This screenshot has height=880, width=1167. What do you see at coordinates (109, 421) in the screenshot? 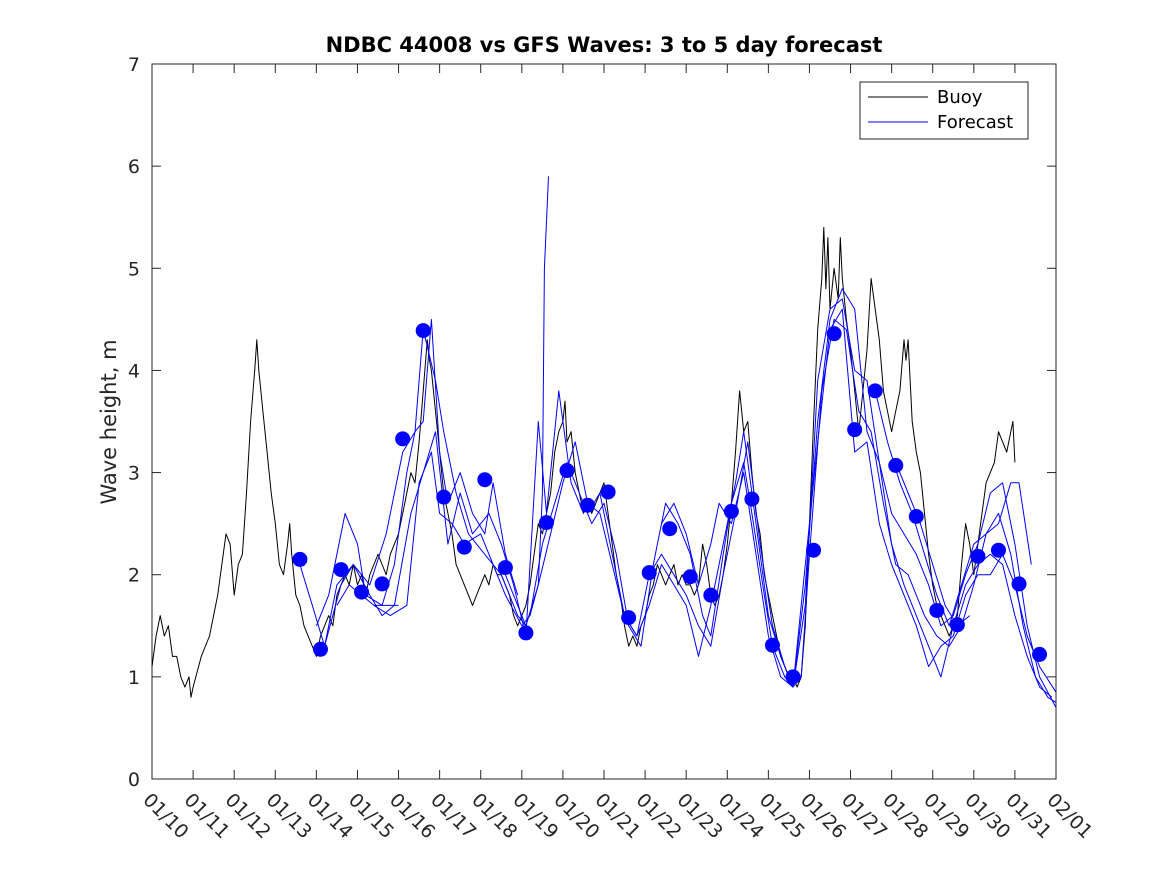
I see `y-axis-label: Wave height, m` at bounding box center [109, 421].